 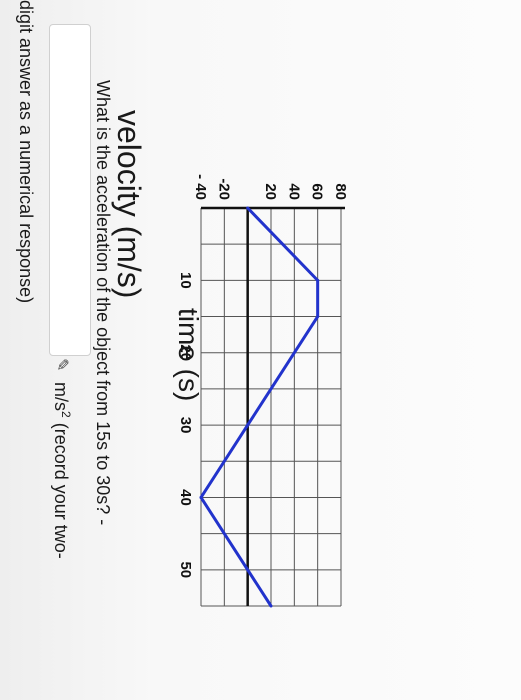 What do you see at coordinates (185, 352) in the screenshot?
I see `x-tick-label: 20` at bounding box center [185, 352].